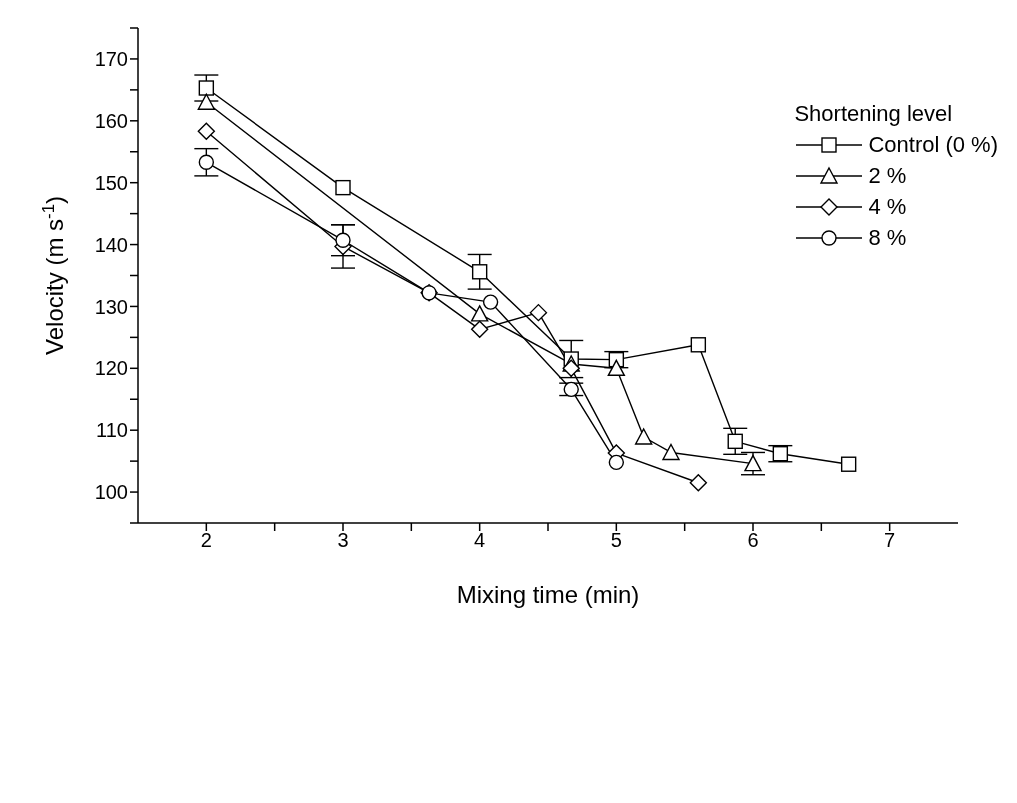  What do you see at coordinates (890, 540) in the screenshot?
I see `x-tick-label: 7` at bounding box center [890, 540].